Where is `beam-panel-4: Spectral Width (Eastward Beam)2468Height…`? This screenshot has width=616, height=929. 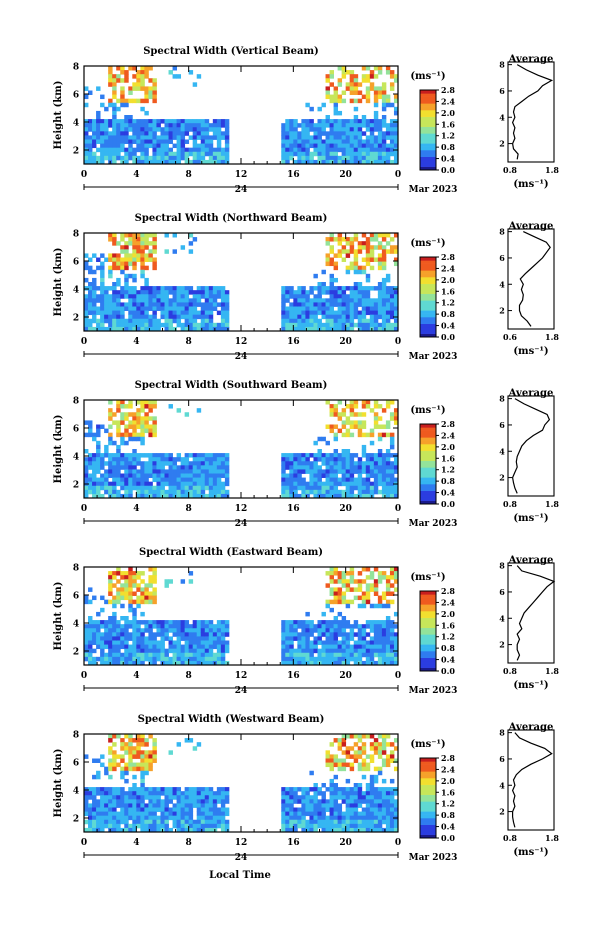 beam-panel-4: Spectral Width (Eastward Beam)2468Height… is located at coordinates (306, 621).